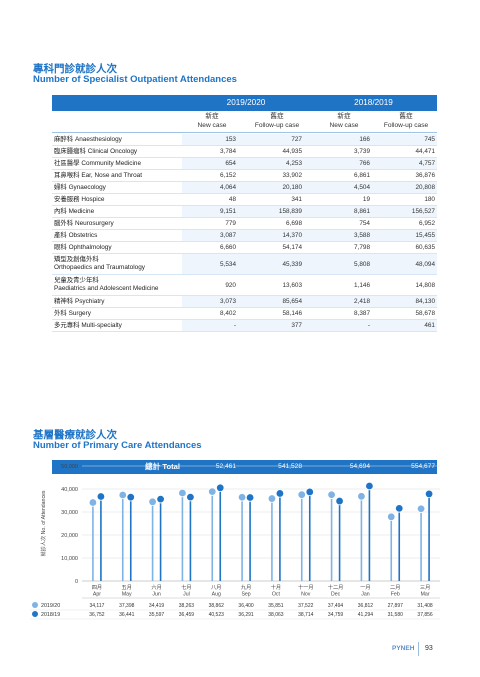  I want to click on cell-b-fu: 15,455, so click(425, 235).